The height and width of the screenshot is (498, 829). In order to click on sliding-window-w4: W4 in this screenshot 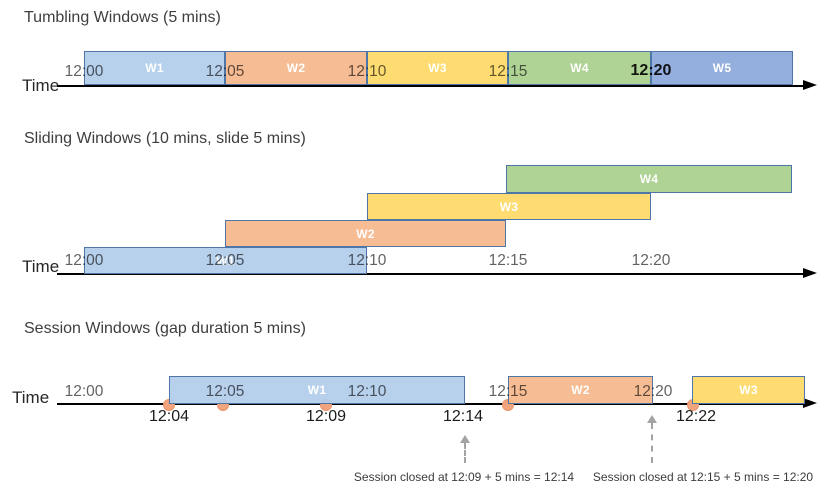, I will do `click(649, 179)`.